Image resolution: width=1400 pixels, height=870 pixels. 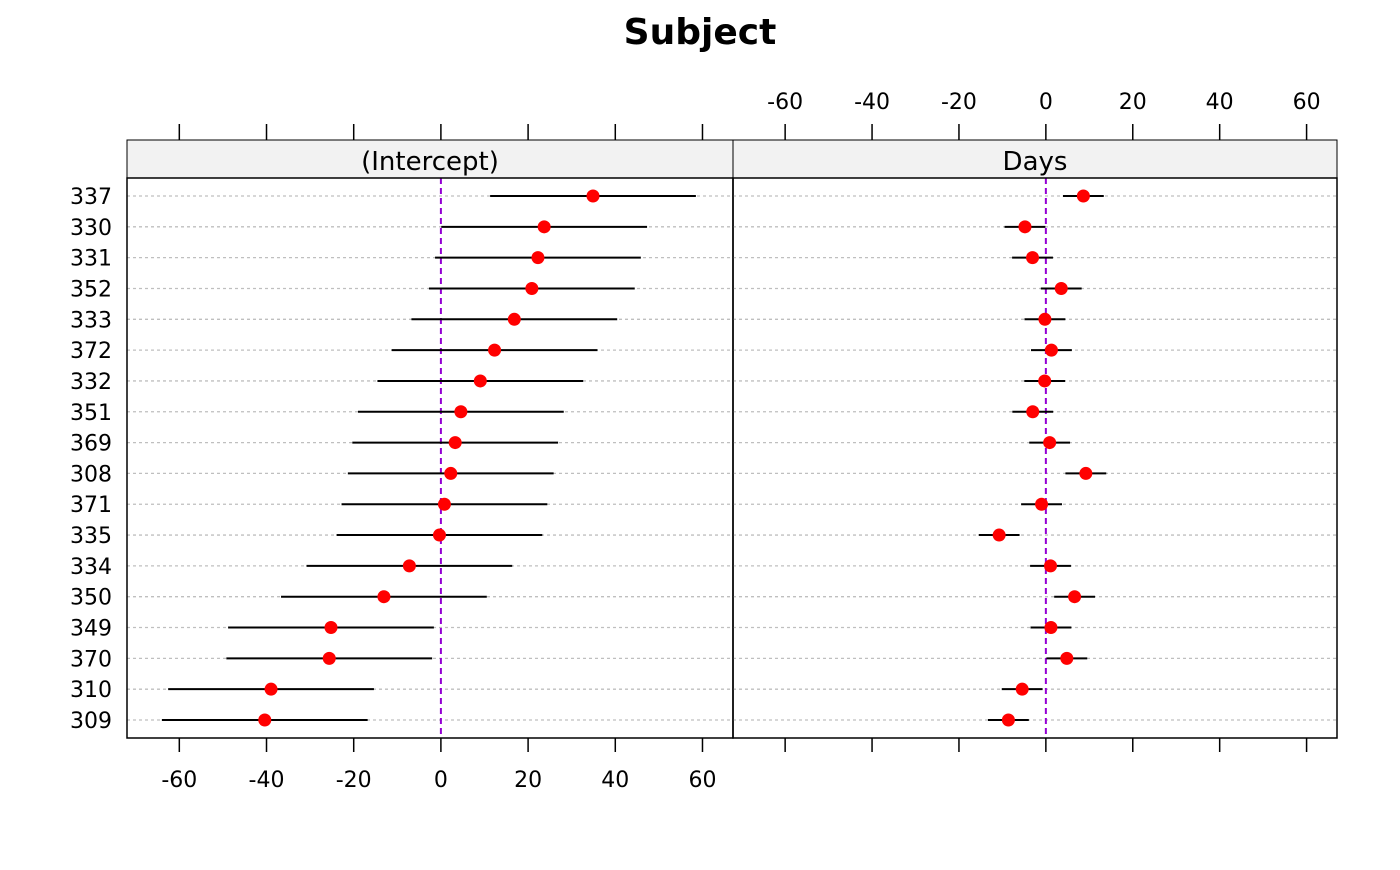 What do you see at coordinates (91, 567) in the screenshot?
I see `y-tick-label: 334` at bounding box center [91, 567].